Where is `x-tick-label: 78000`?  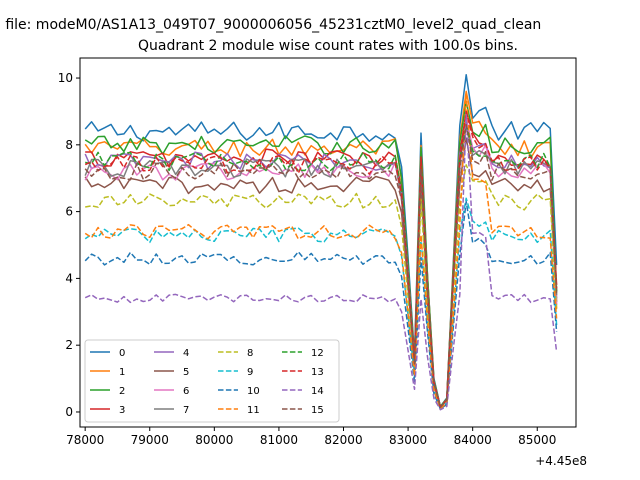
x-tick-label: 78000 is located at coordinates (85, 440).